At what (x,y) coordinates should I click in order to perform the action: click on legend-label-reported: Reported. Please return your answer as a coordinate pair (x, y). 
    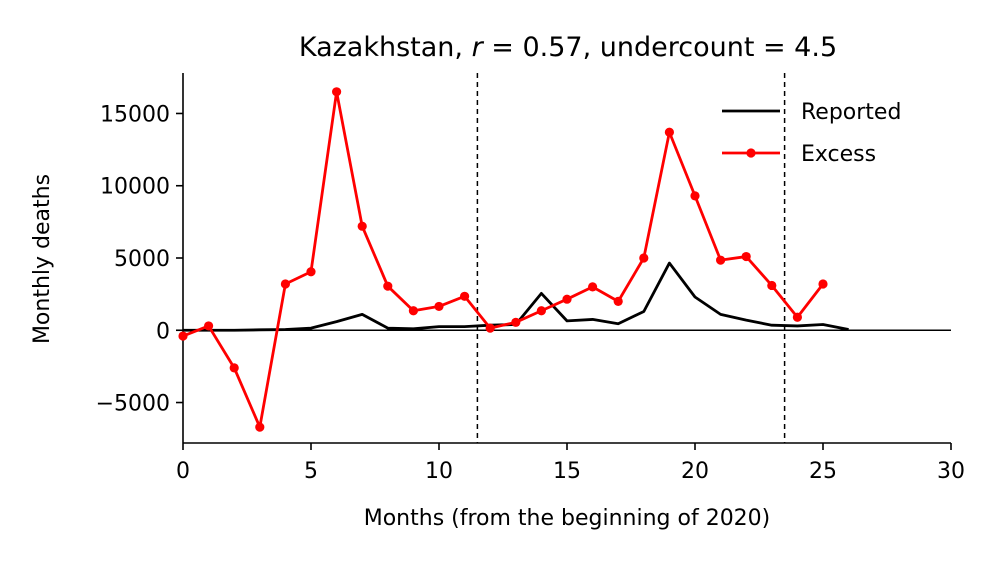
    Looking at the image, I should click on (851, 112).